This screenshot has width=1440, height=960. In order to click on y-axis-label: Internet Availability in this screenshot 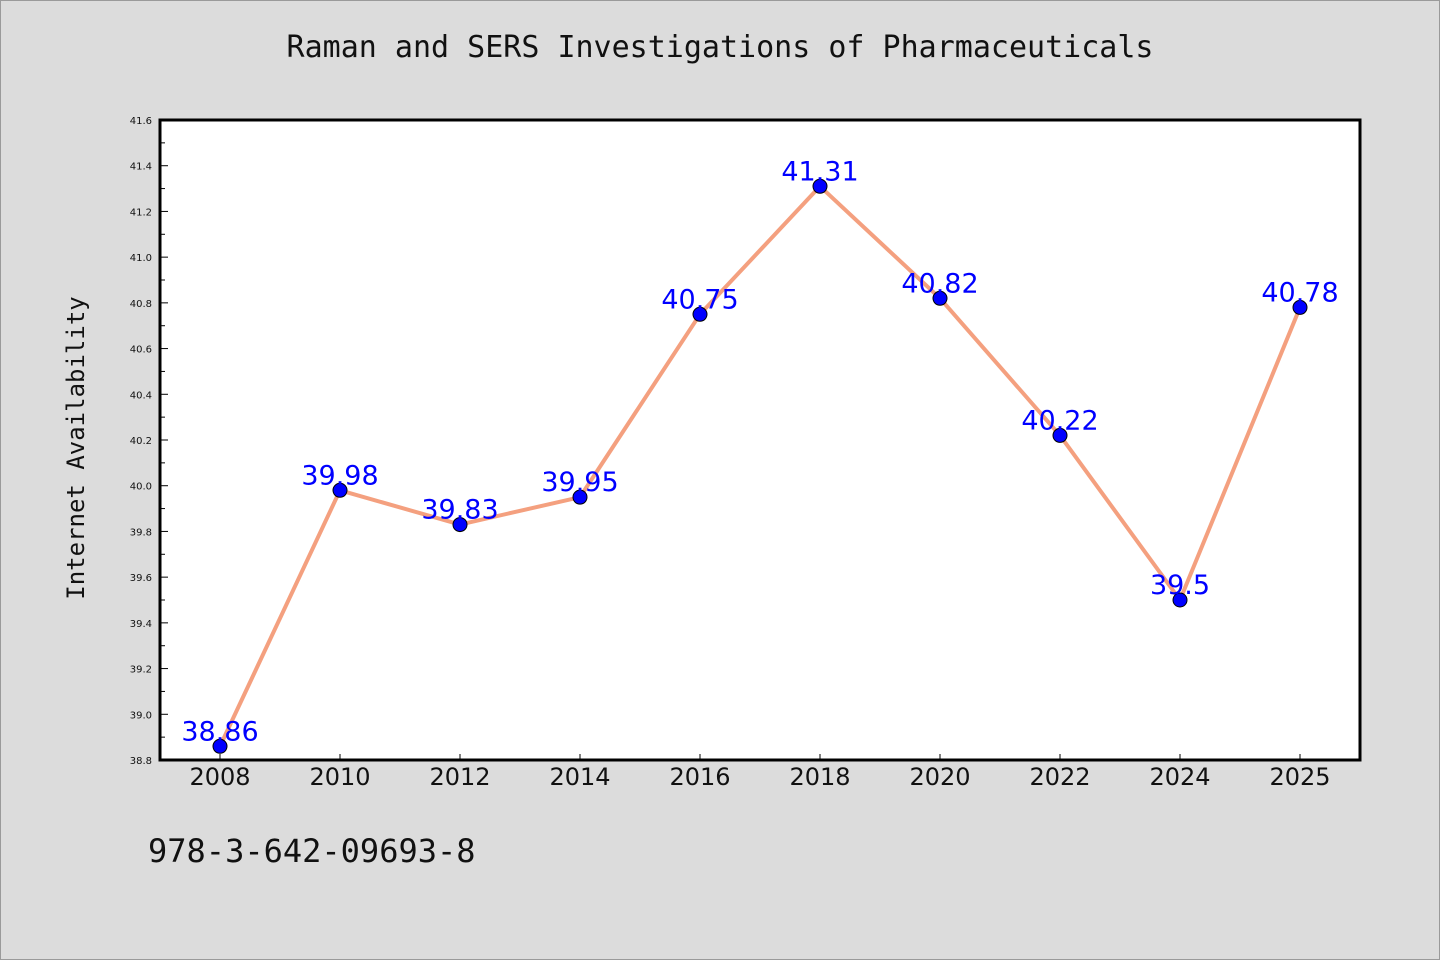, I will do `click(76, 447)`.